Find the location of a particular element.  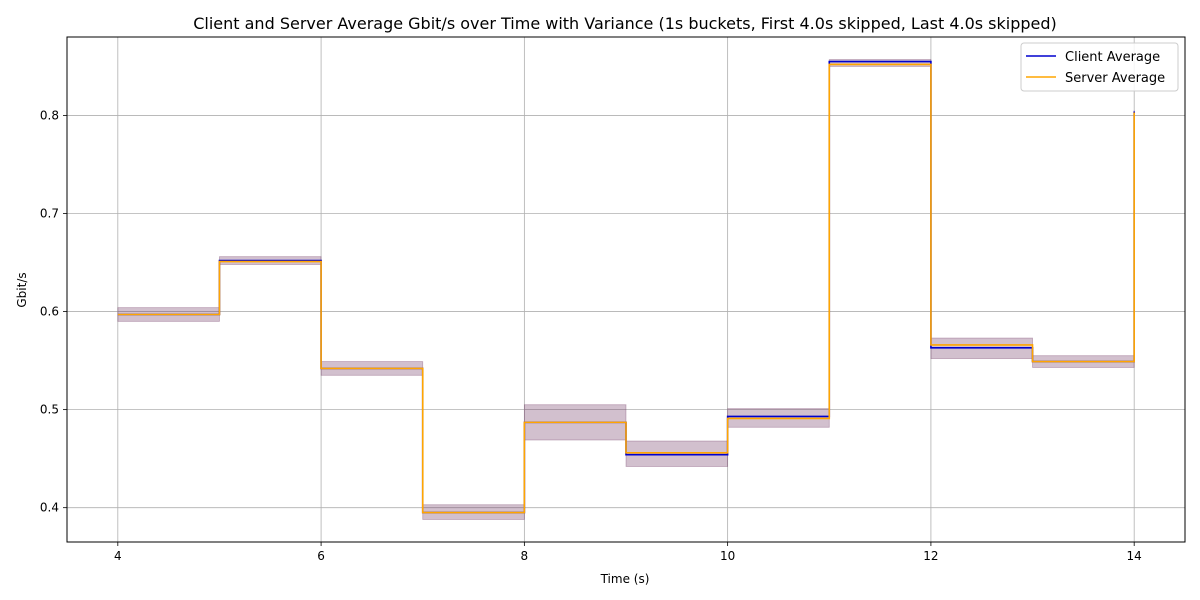

legend-label: Server Average is located at coordinates (1115, 78).